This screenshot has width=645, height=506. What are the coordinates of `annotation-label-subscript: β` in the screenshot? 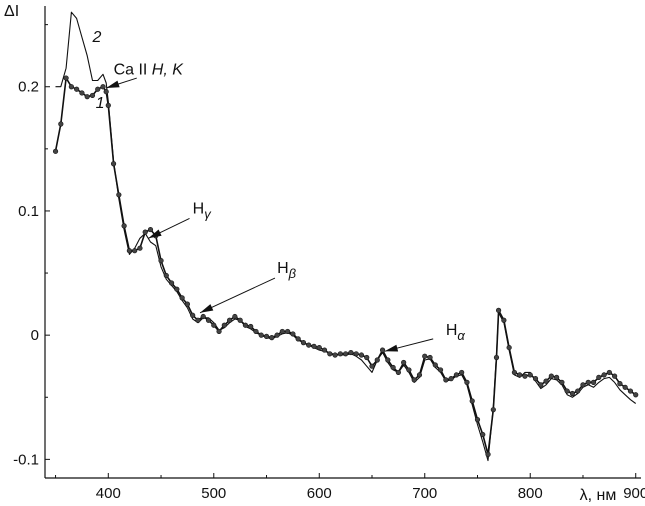 It's located at (292, 273).